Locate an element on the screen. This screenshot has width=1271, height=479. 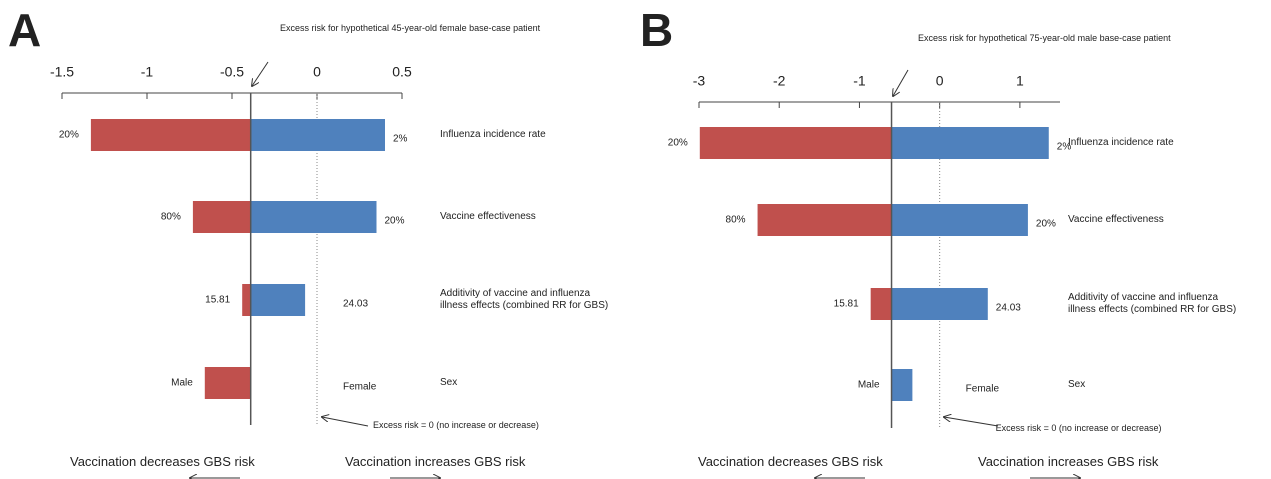
x-tick-label: -2 is located at coordinates (779, 81).